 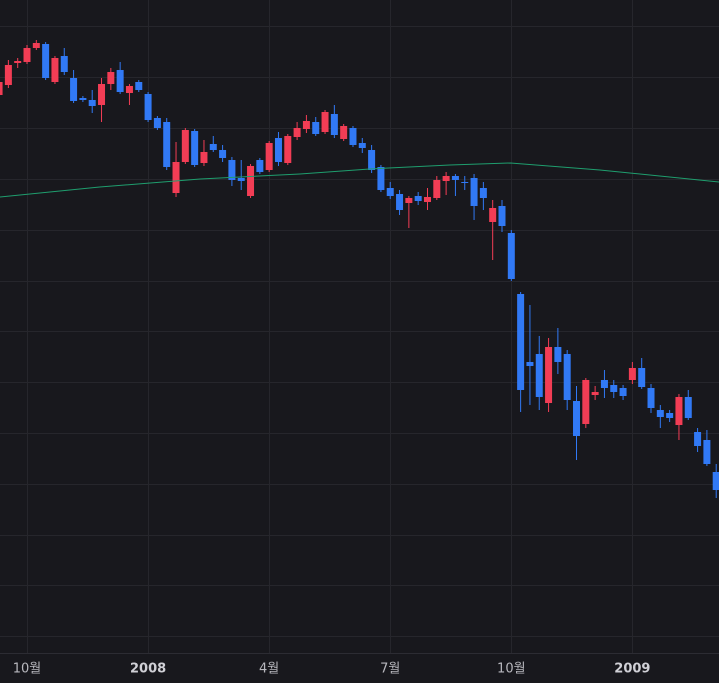 What do you see at coordinates (269, 669) in the screenshot?
I see `x-tick-label: 4월` at bounding box center [269, 669].